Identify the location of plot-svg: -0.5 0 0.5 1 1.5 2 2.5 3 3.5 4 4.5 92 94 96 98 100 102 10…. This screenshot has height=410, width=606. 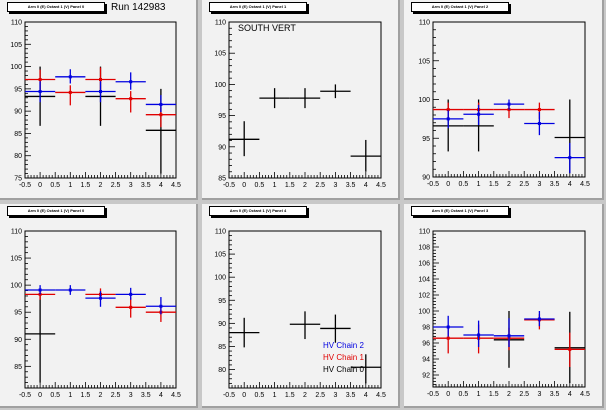
(504, 314).